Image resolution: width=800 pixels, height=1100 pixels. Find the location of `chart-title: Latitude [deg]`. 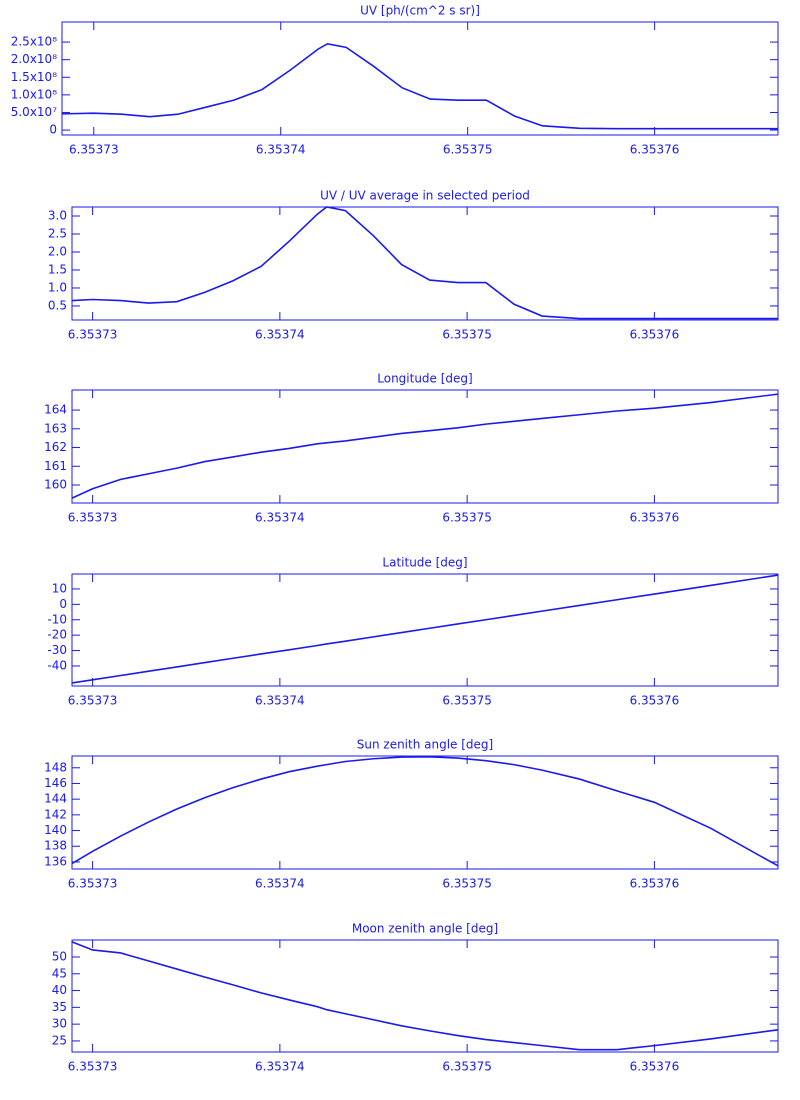

chart-title: Latitude [deg] is located at coordinates (424, 563).